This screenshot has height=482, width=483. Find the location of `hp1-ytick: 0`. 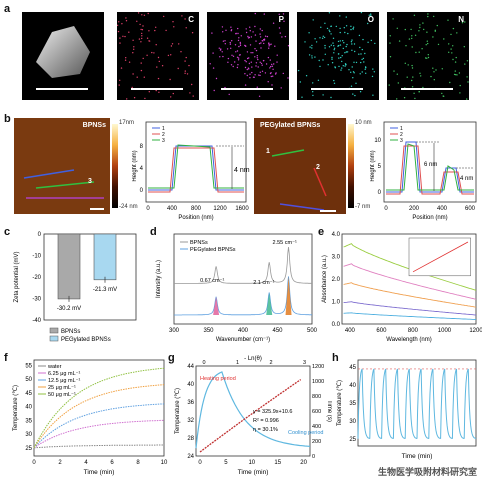

hp1-ytick: 0 is located at coordinates (142, 191).